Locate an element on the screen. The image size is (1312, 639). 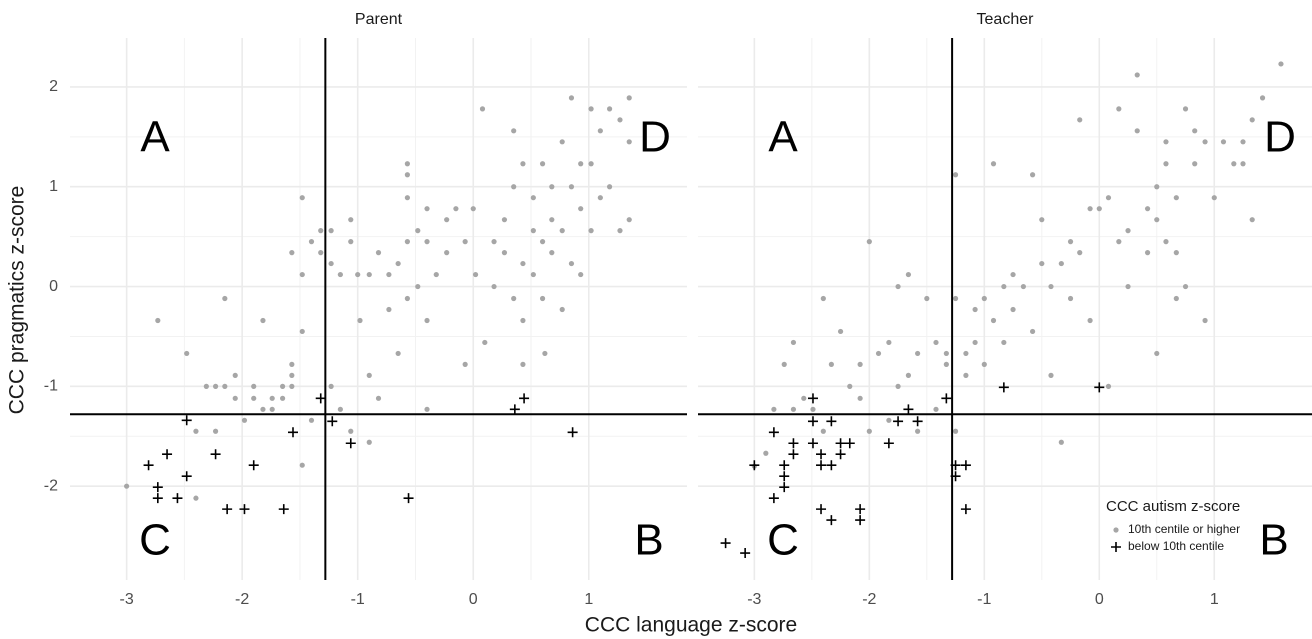
quadrant-label: B is located at coordinates (1273, 540).